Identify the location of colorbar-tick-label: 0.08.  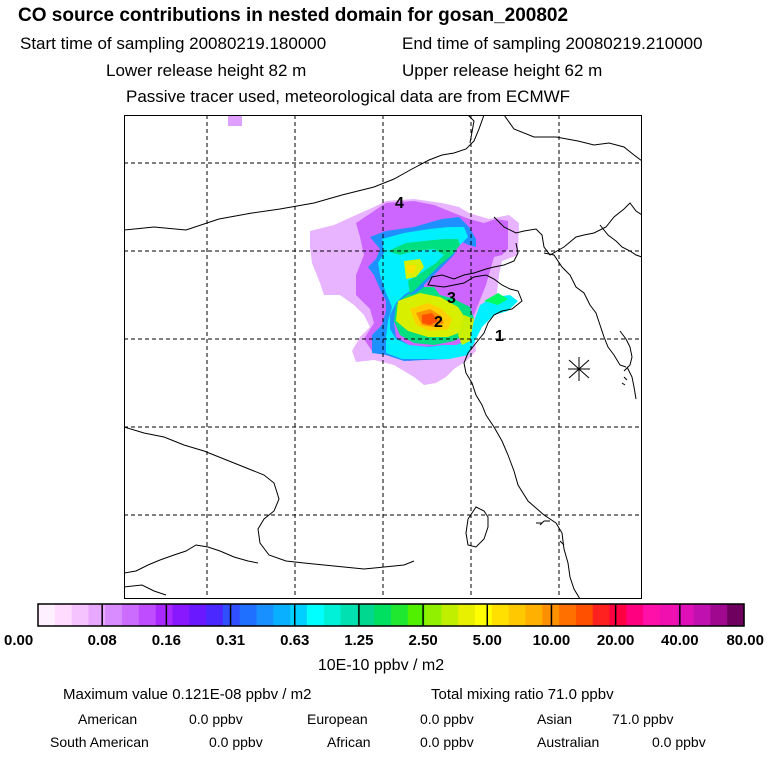
(102, 640).